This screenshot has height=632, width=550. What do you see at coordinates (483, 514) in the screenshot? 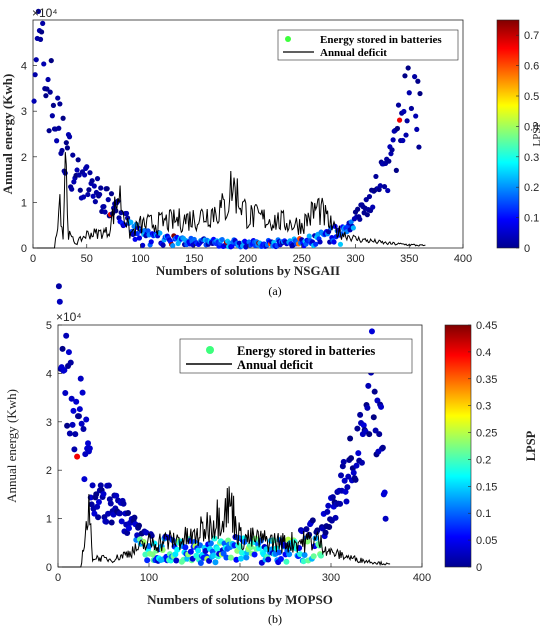
I see `colorbar-tick-label: 0.1` at bounding box center [483, 514].